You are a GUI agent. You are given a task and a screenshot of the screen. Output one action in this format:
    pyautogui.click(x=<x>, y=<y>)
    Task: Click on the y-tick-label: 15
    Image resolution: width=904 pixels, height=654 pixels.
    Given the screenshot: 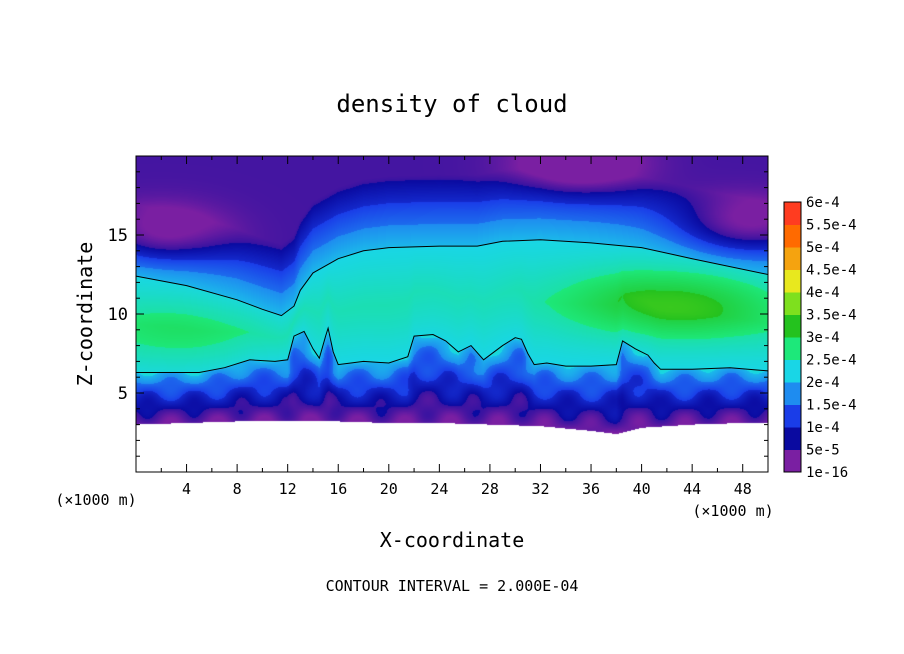 What is the action you would take?
    pyautogui.click(x=118, y=236)
    